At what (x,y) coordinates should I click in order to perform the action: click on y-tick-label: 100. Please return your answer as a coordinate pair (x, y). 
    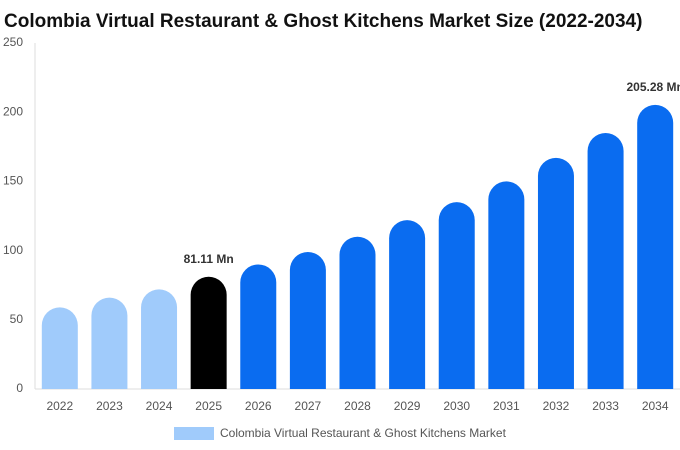
    Looking at the image, I should click on (13, 250).